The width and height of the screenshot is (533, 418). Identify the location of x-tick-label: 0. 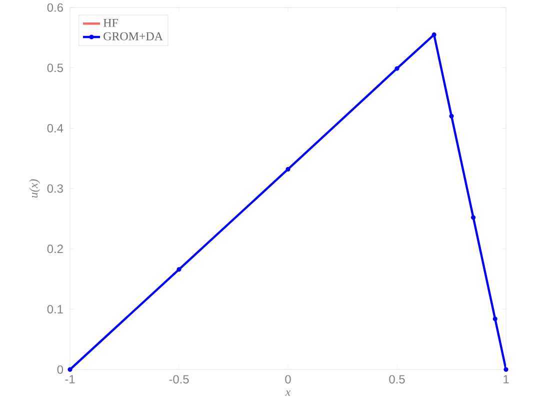
(288, 379).